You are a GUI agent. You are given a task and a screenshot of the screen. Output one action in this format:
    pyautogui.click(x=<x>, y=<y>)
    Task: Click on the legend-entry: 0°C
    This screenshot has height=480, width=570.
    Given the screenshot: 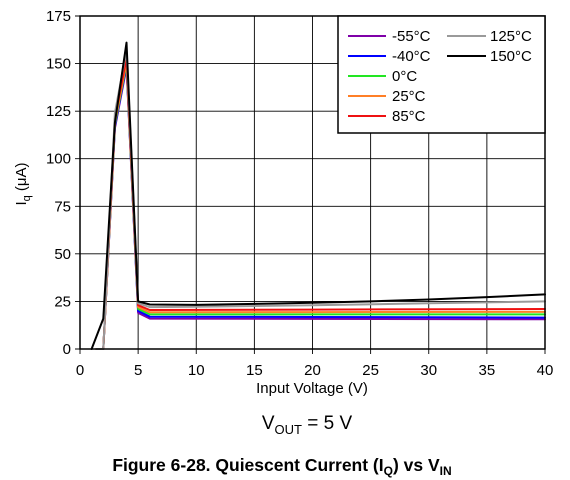 What is the action you would take?
    pyautogui.click(x=382, y=76)
    